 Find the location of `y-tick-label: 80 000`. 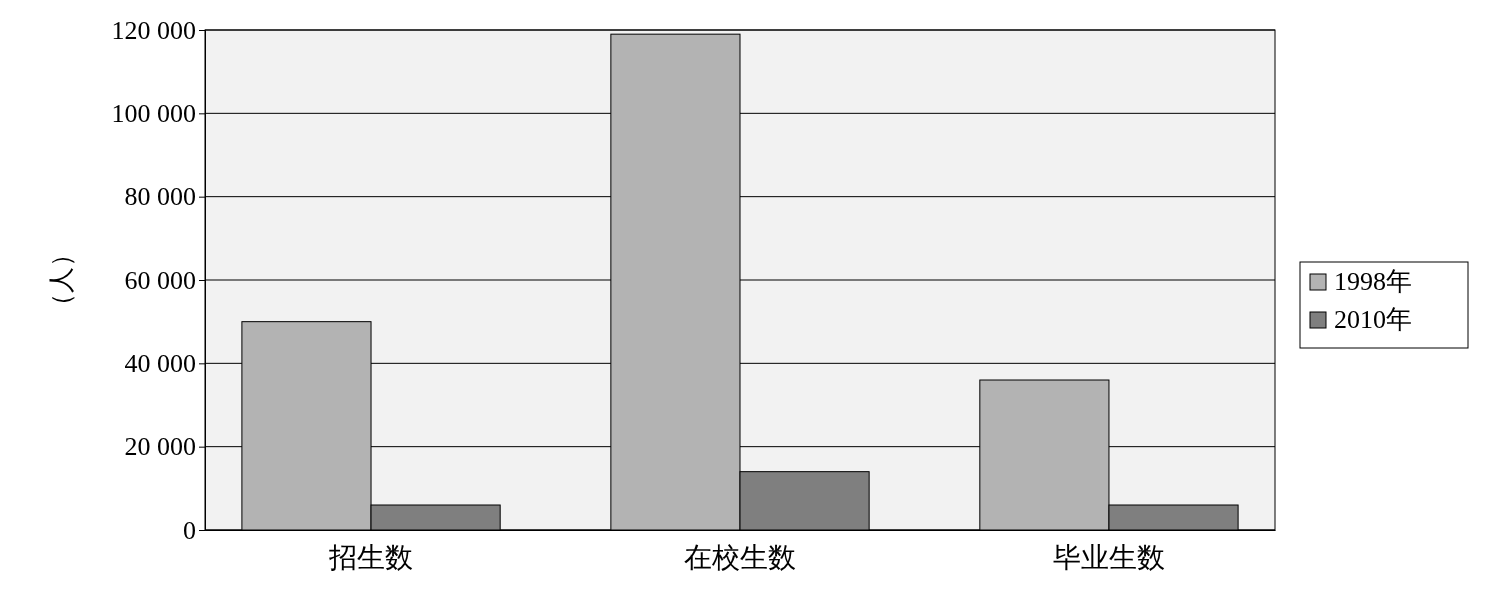

y-tick-label: 80 000 is located at coordinates (160, 197).